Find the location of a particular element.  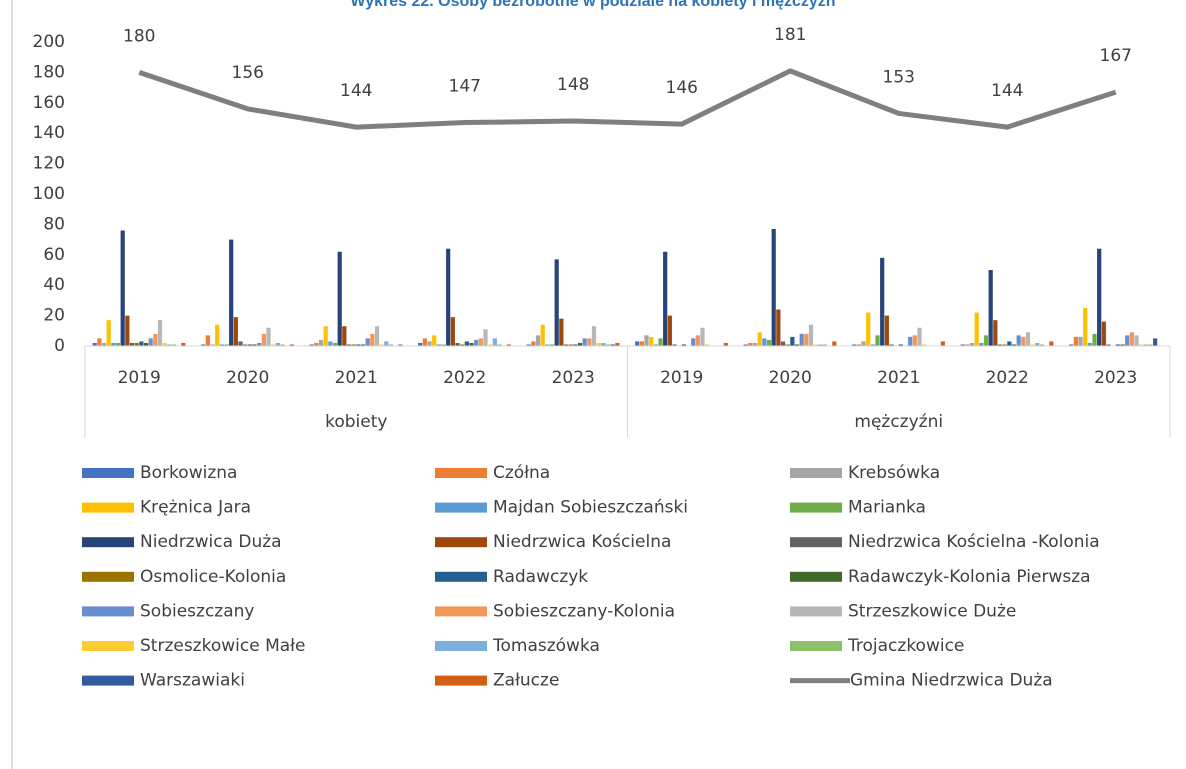

legend-label: Majdan Sobieszczański is located at coordinates (590, 508).